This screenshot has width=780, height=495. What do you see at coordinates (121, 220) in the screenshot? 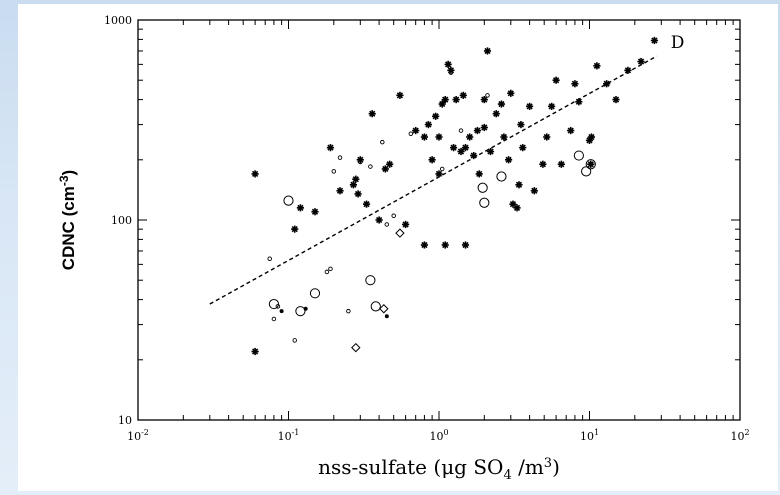
I see `y-tick-label: 100` at bounding box center [121, 220].